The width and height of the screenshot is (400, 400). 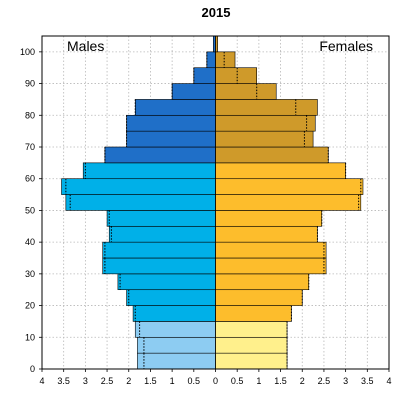 I want to click on y-tick-label: 70, so click(x=30, y=147).